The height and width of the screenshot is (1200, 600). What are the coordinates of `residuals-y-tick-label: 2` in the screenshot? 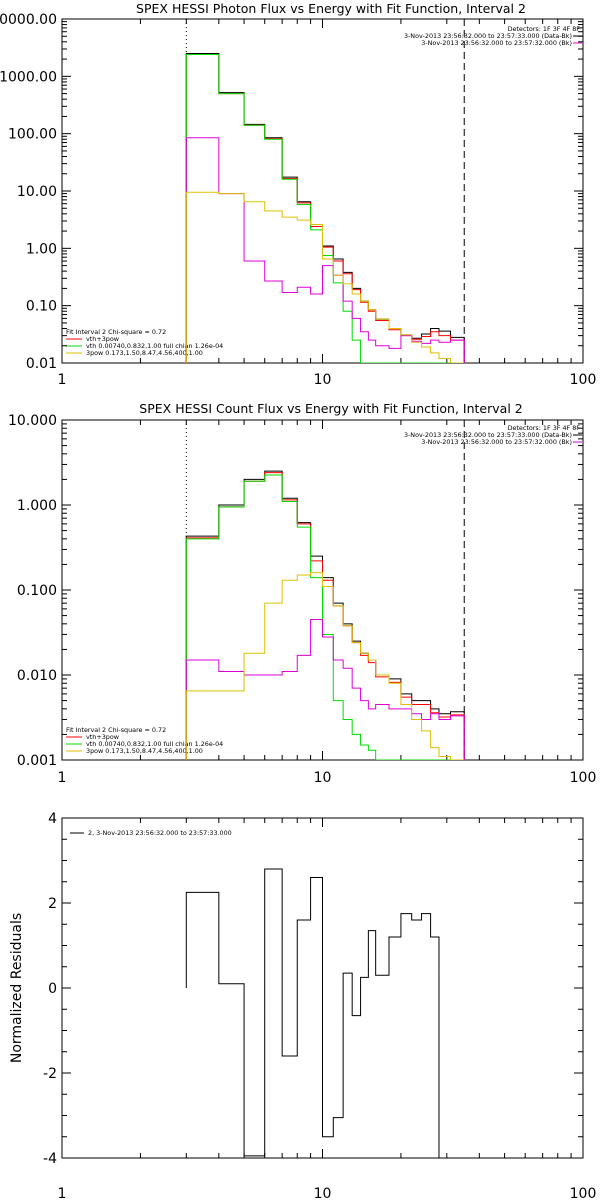 It's located at (52, 904).